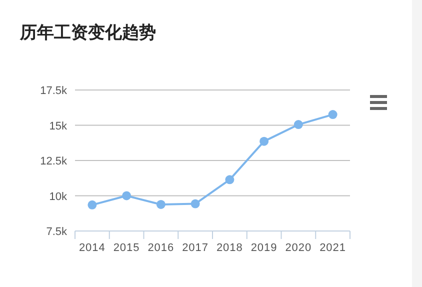  I want to click on y-tick-label: 12.5k, so click(54, 162).